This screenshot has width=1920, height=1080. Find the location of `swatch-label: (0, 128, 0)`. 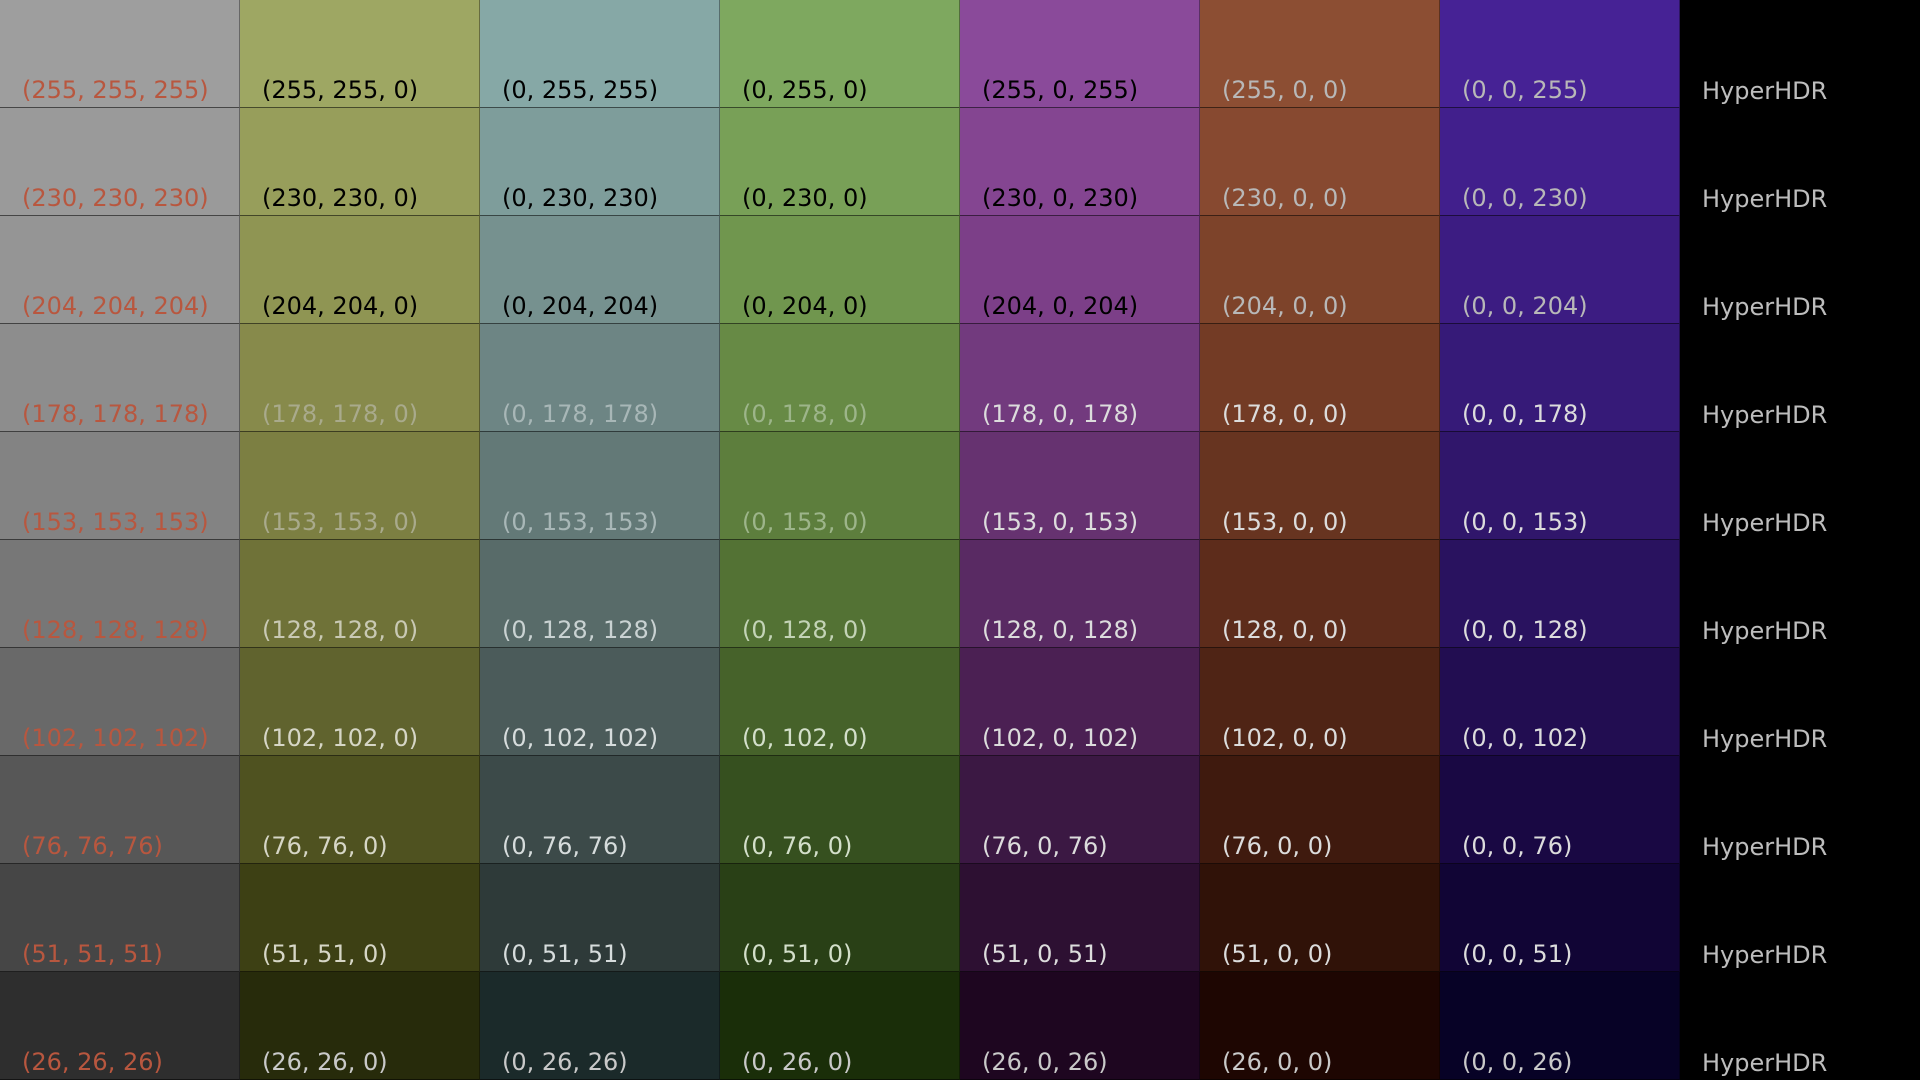

swatch-label: (0, 128, 0) is located at coordinates (805, 630).